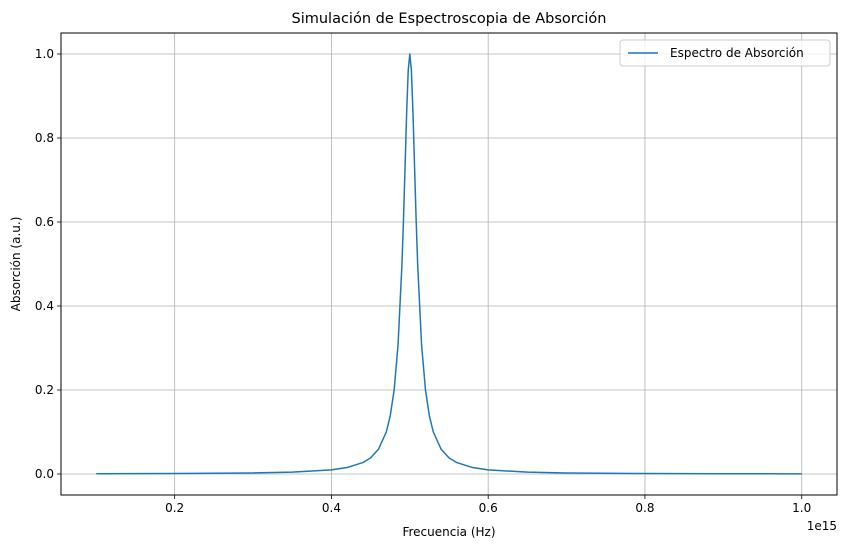  What do you see at coordinates (174, 508) in the screenshot?
I see `x-tick-label: 0.2` at bounding box center [174, 508].